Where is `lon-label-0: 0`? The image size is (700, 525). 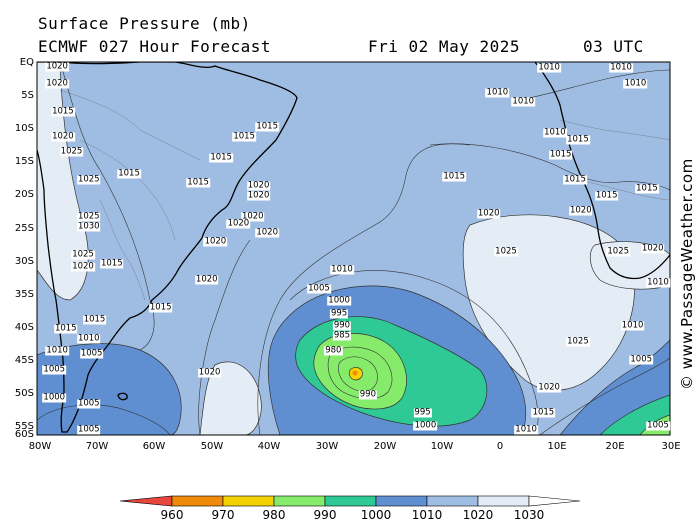
lon-label-0: 0 is located at coordinates (500, 446).